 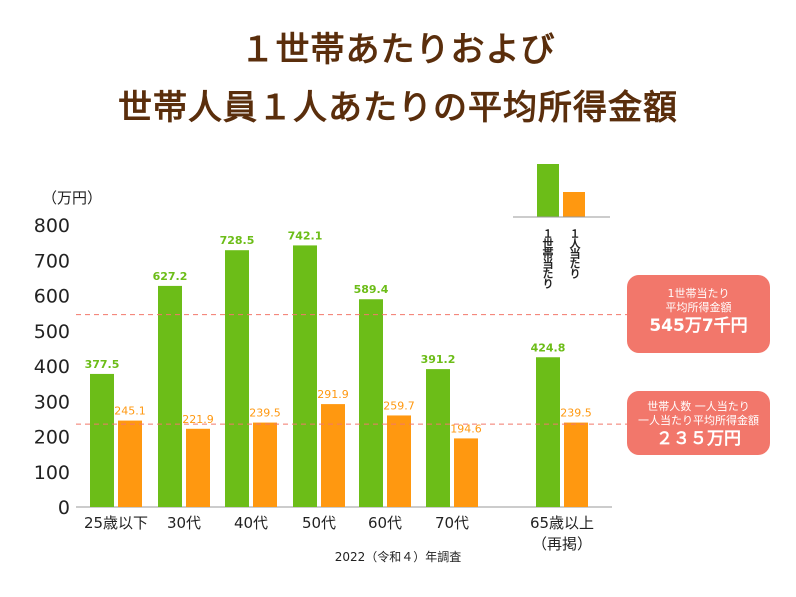 What do you see at coordinates (251, 523) in the screenshot?
I see `x-tick-label: 40代` at bounding box center [251, 523].